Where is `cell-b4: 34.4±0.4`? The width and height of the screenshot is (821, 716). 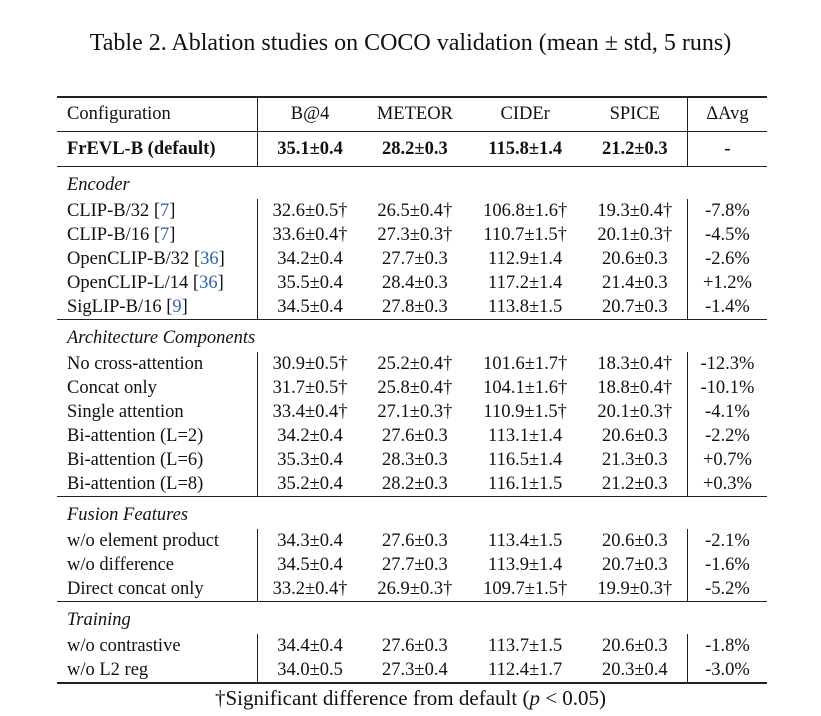
cell-b4: 34.4±0.4 is located at coordinates (310, 646).